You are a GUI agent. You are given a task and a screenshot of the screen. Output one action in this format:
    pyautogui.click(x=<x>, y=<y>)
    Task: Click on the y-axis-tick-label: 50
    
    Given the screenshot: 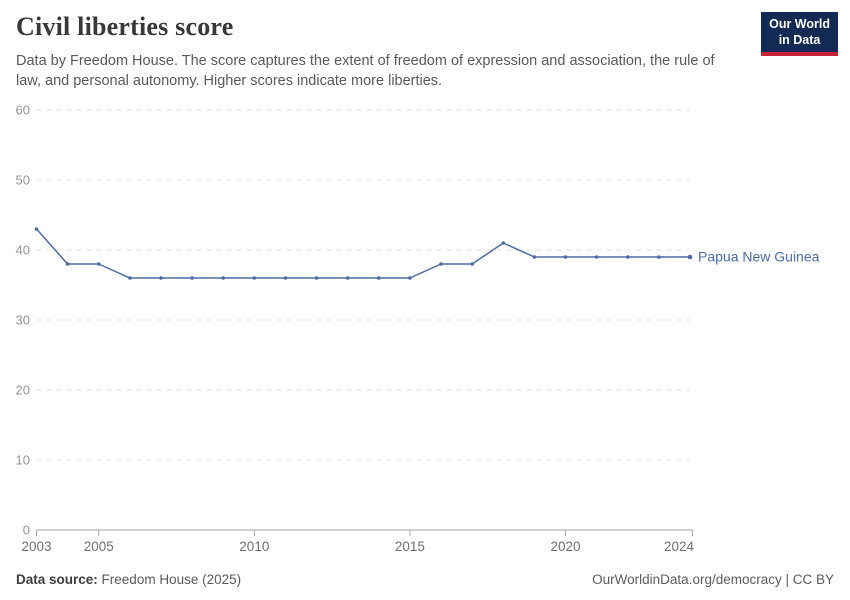 What is the action you would take?
    pyautogui.click(x=23, y=180)
    